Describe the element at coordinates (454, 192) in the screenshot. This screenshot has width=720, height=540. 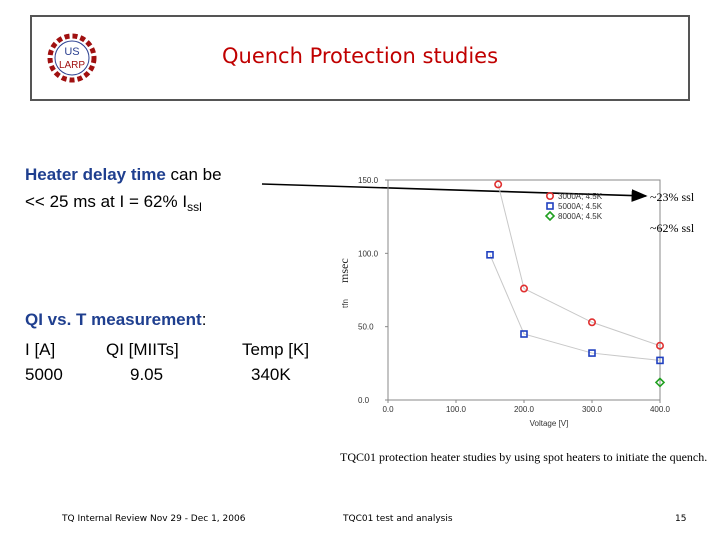
I see `pointer-arrow` at that location.